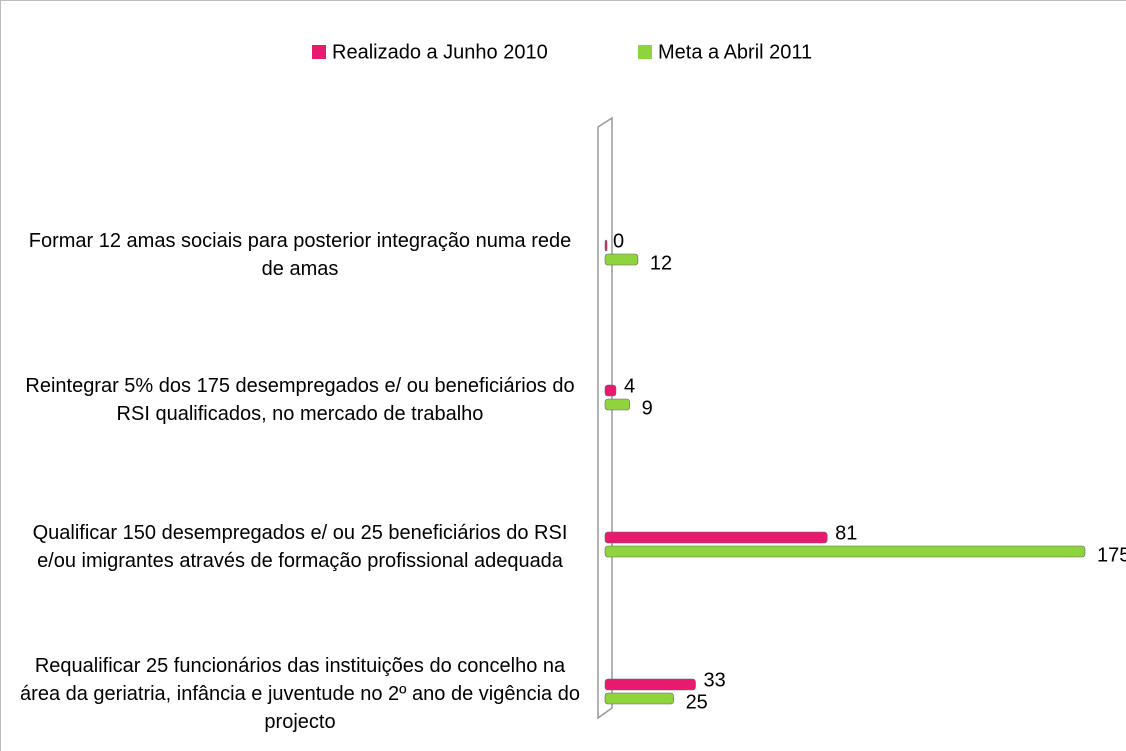 The image size is (1126, 751). Describe the element at coordinates (661, 263) in the screenshot. I see `value-label: 12` at that location.